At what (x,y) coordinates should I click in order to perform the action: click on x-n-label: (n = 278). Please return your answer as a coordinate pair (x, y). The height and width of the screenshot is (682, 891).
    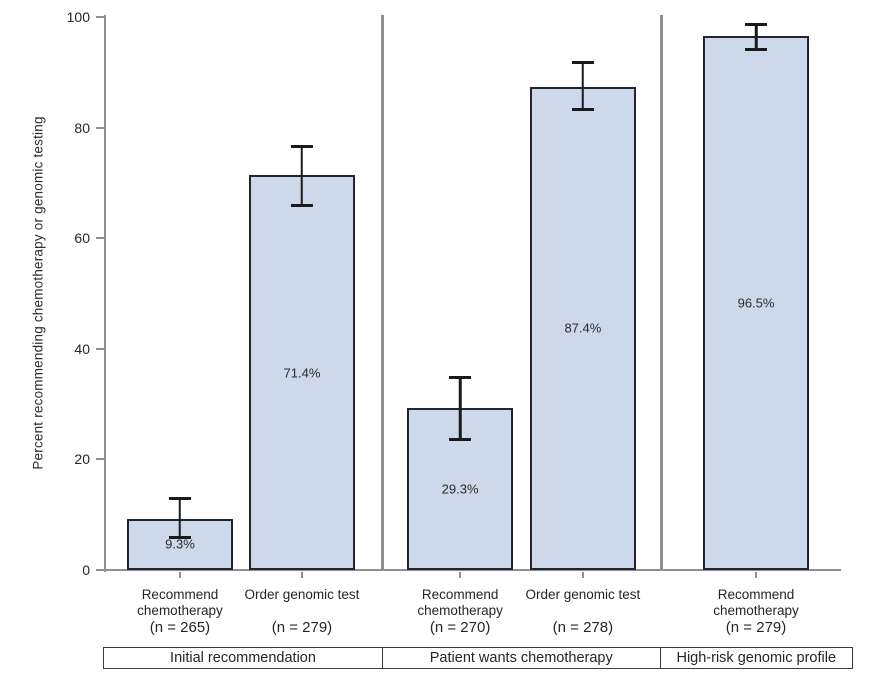
    Looking at the image, I should click on (583, 627).